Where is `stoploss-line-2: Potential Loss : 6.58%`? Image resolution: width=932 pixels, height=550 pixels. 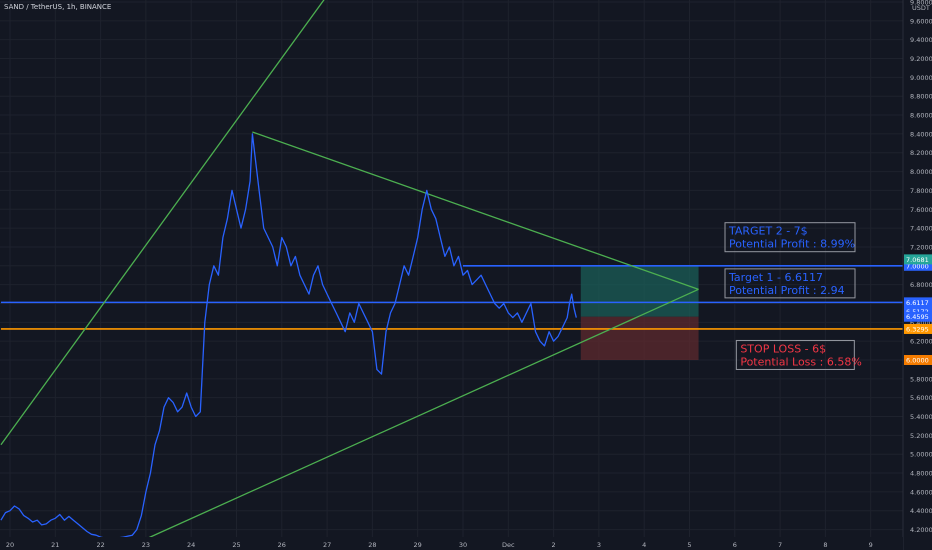
stoploss-line-2: Potential Loss : 6.58% is located at coordinates (800, 361).